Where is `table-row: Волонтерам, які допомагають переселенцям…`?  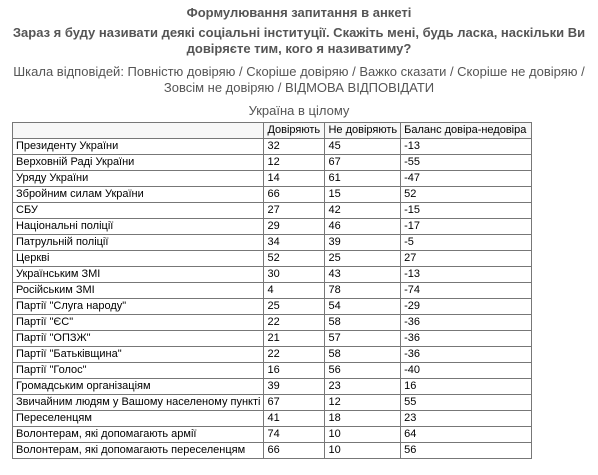
table-row: Волонтерам, які допомагають переселенцям… is located at coordinates (272, 450).